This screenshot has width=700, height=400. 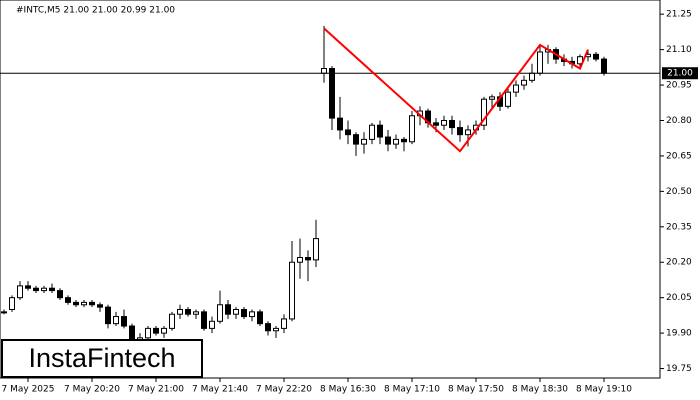 I want to click on y-tick-label: 21.10, so click(x=679, y=50).